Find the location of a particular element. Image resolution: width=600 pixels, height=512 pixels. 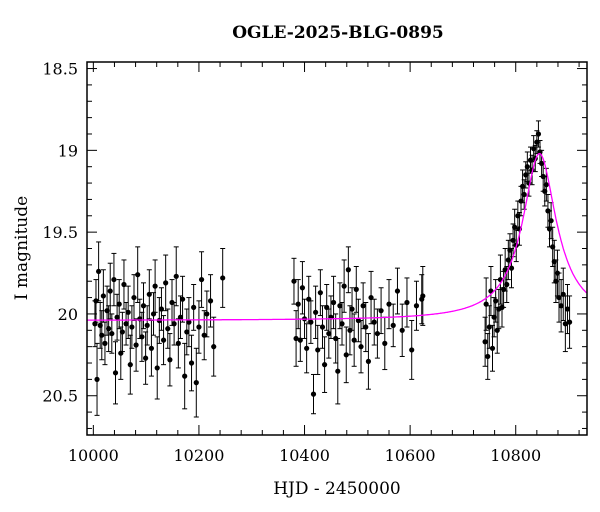

x-tick-label: 10200 is located at coordinates (198, 455).